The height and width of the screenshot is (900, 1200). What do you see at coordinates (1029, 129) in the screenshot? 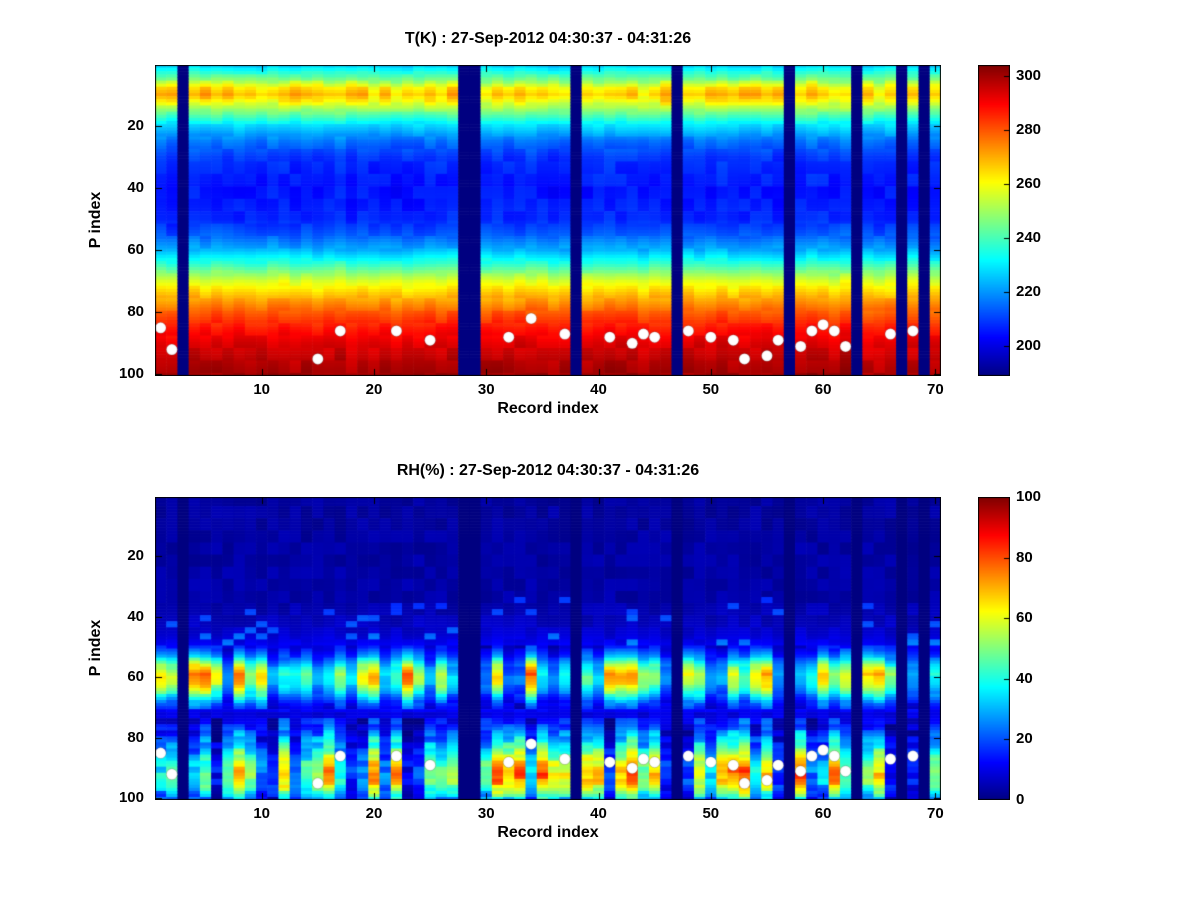
I see `colorbar-tick-label: 280` at bounding box center [1029, 129].